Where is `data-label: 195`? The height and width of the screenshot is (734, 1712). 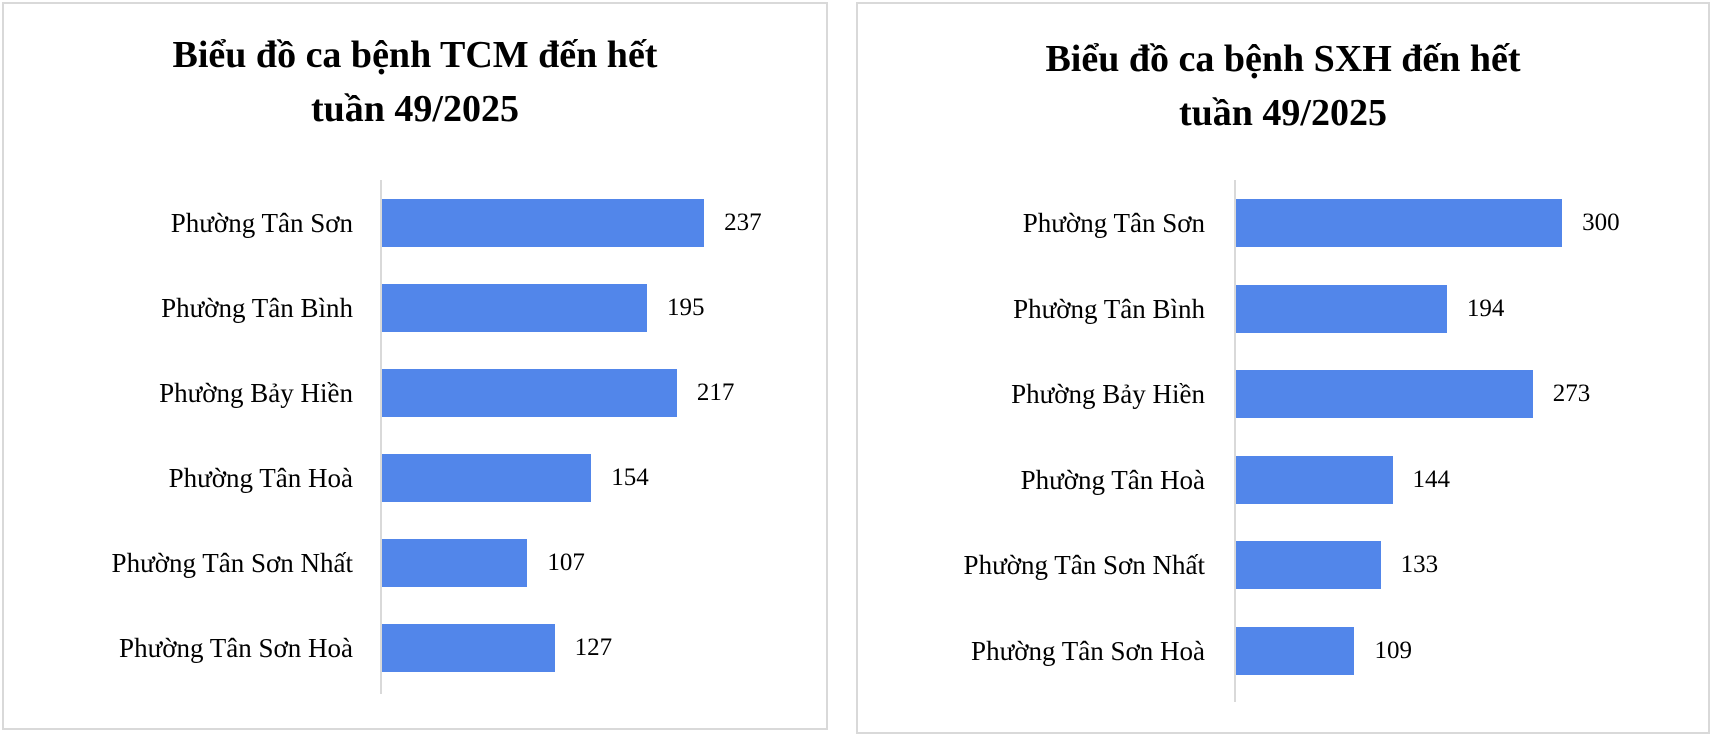
data-label: 195 is located at coordinates (686, 307).